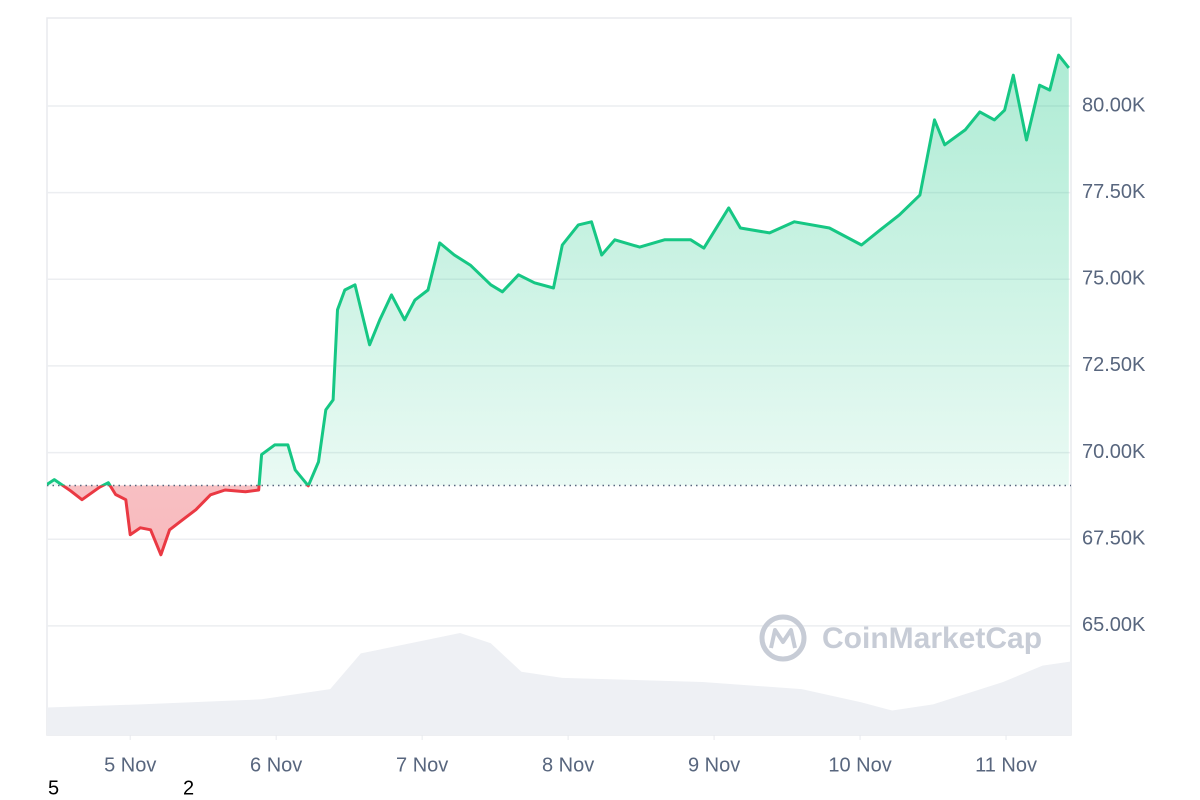 This screenshot has width=1200, height=800. Describe the element at coordinates (1114, 538) in the screenshot. I see `y-tick-label: 67.50K` at that location.